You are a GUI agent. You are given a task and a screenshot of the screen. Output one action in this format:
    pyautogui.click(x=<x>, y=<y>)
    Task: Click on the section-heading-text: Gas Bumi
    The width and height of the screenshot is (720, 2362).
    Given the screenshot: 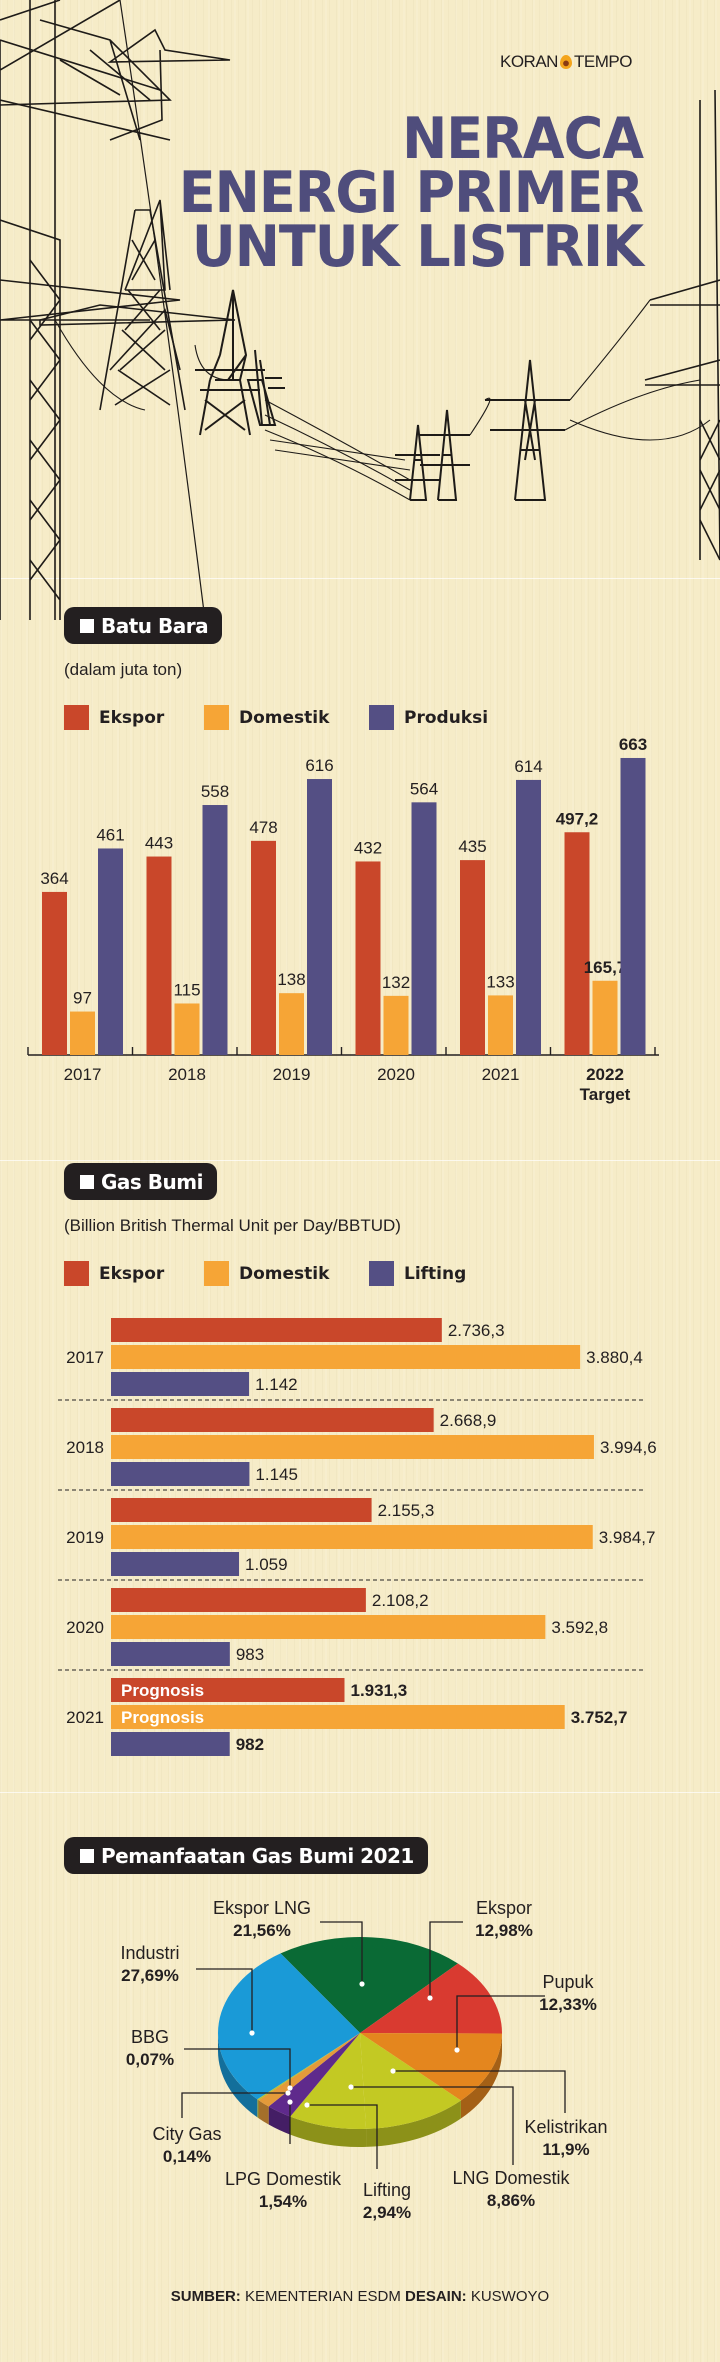 What is the action you would take?
    pyautogui.click(x=152, y=1181)
    